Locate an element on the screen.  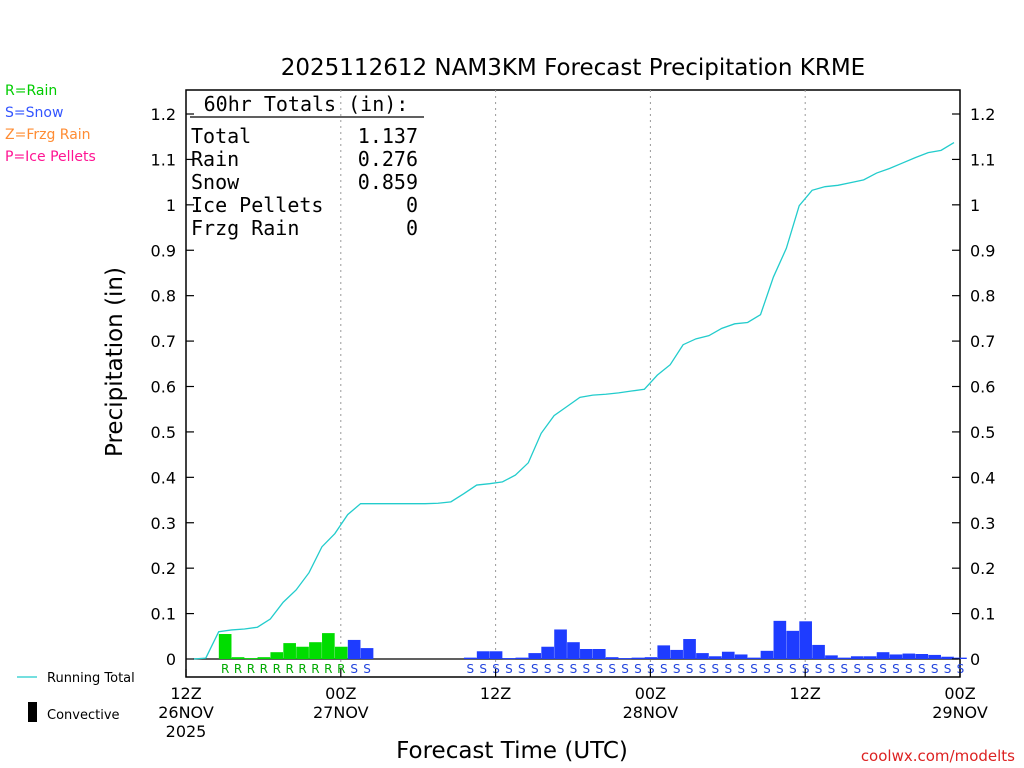
totals-row-value: 0.859 is located at coordinates (388, 182).